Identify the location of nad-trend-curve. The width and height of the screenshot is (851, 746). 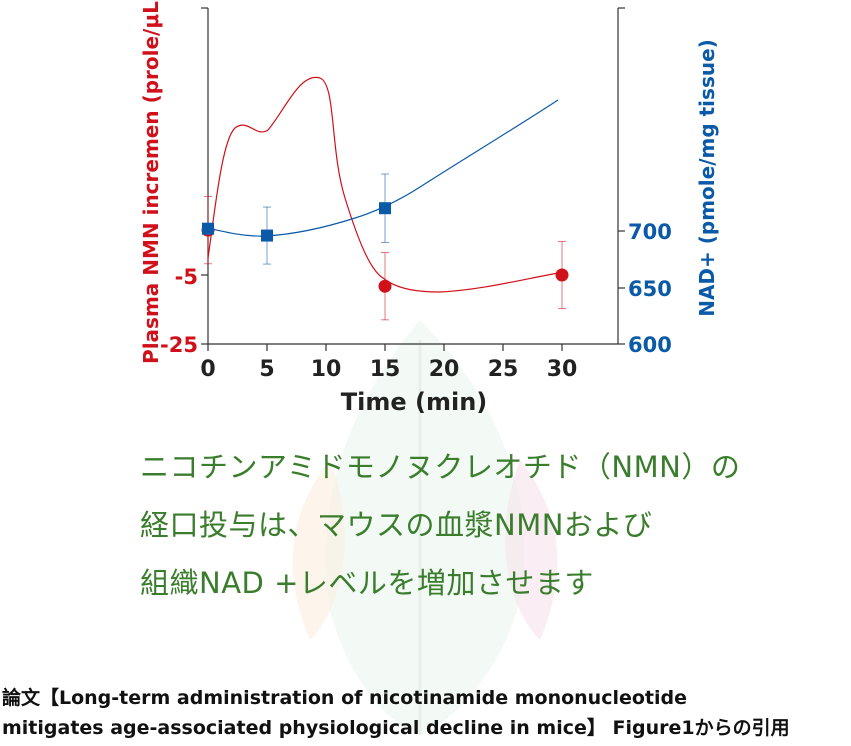
(383, 168).